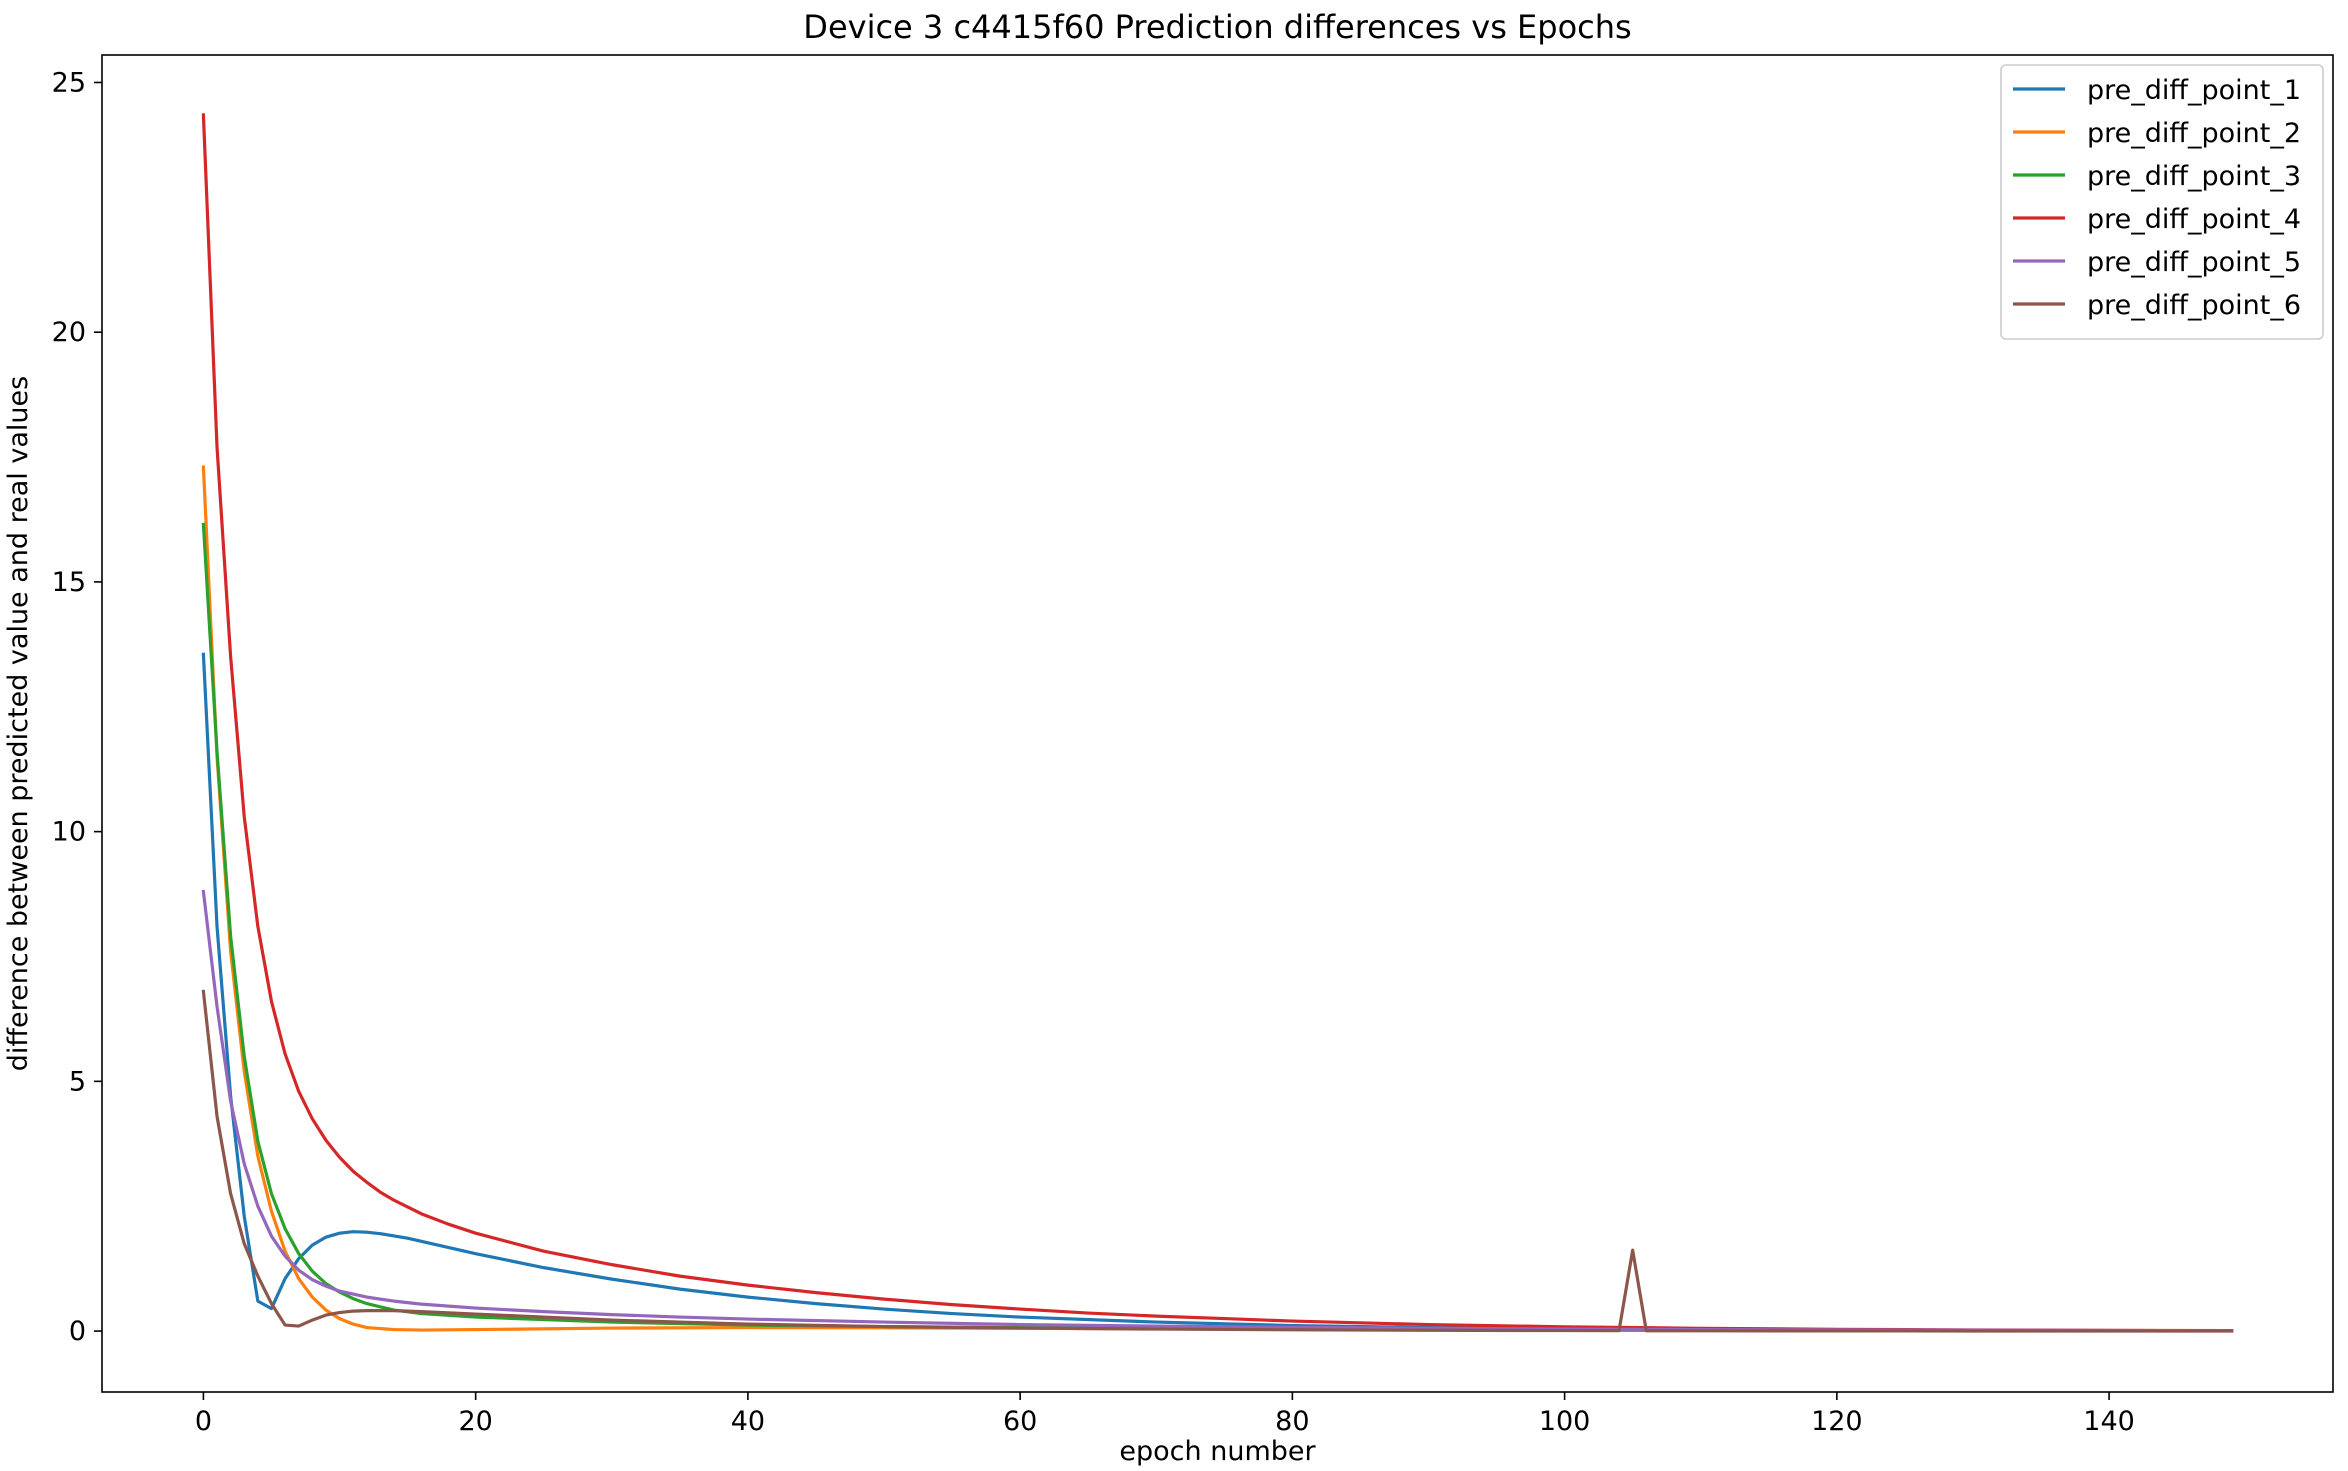 The width and height of the screenshot is (2348, 1471). Describe the element at coordinates (77, 1081) in the screenshot. I see `y-tick-label: 5` at that location.